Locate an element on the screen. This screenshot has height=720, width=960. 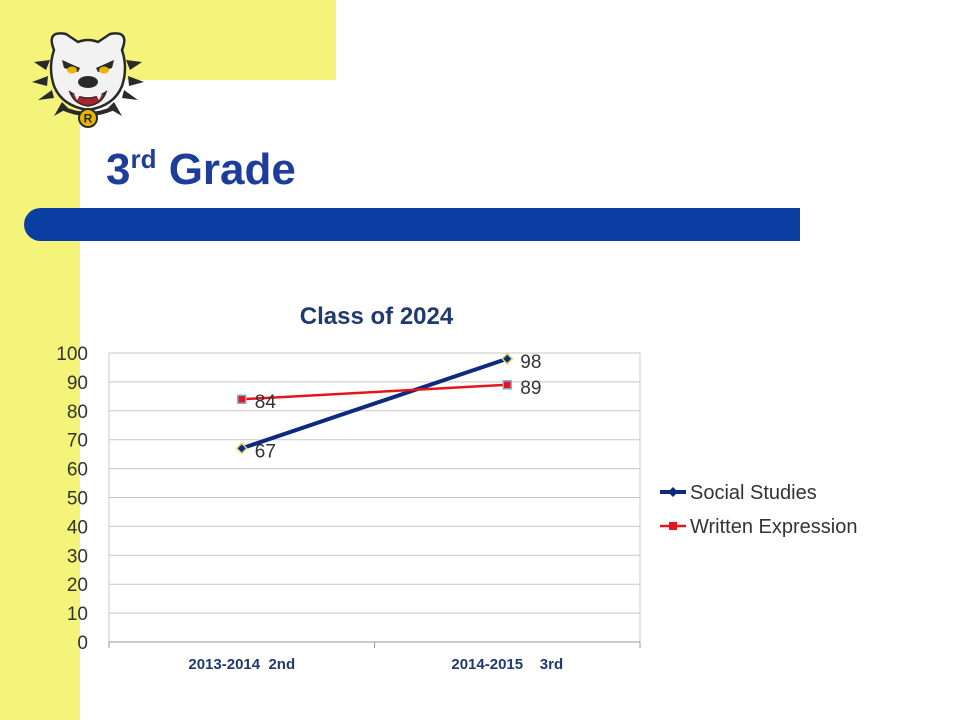
data-label: 84 is located at coordinates (266, 402).